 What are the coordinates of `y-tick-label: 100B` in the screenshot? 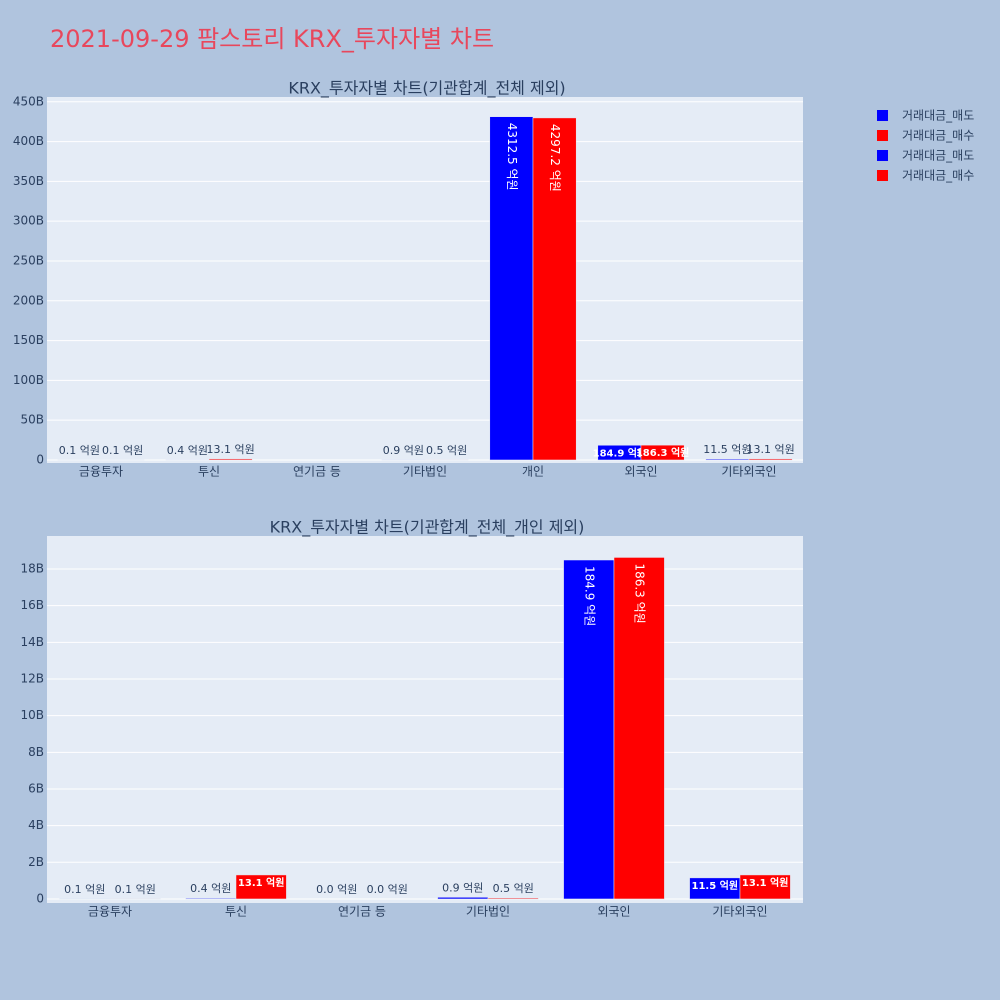 It's located at (28, 380).